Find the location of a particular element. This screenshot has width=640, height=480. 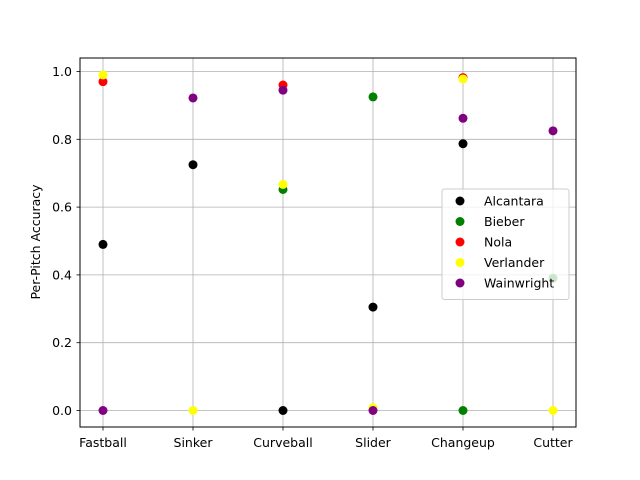

y-axis-label: Per-Pitch Accuracy is located at coordinates (35, 242).